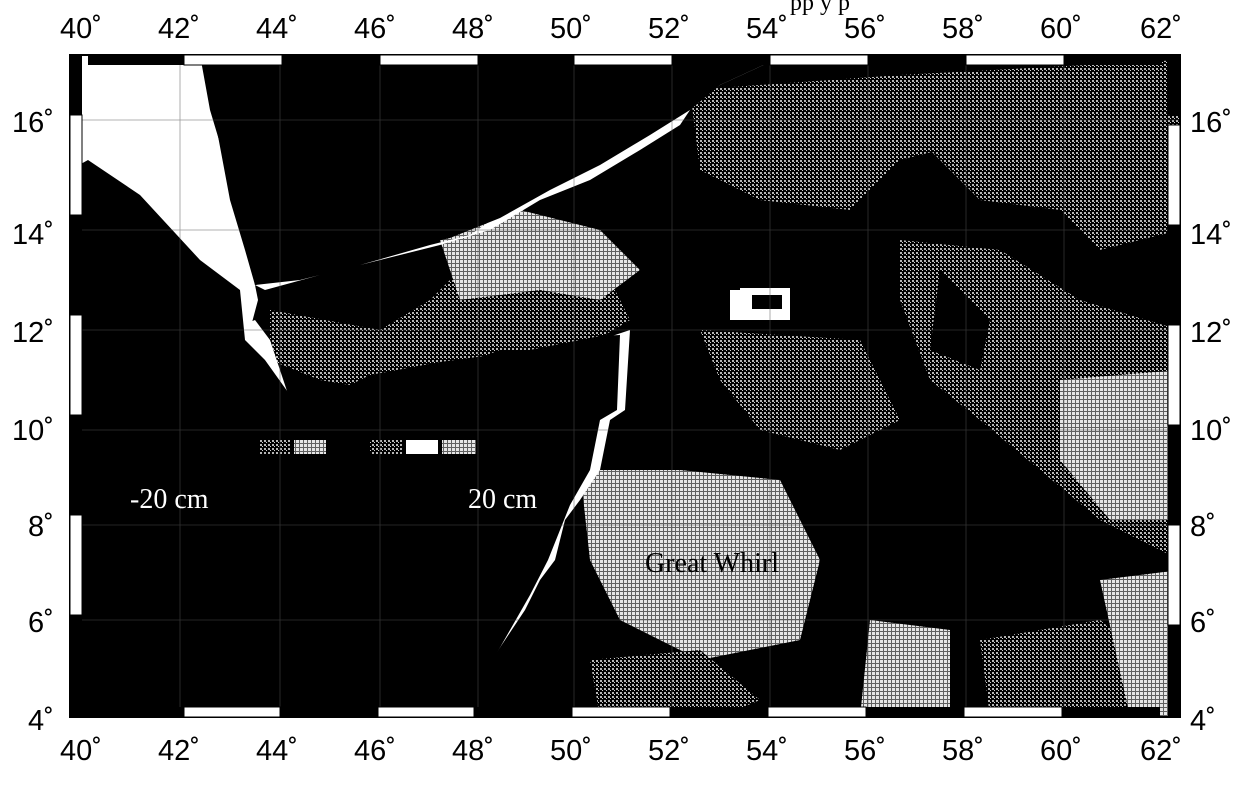  I want to click on lat-ticks-right: 4˚ 6˚ 8˚ 10˚ 12˚ 14˚ 16˚, so click(1211, 422).